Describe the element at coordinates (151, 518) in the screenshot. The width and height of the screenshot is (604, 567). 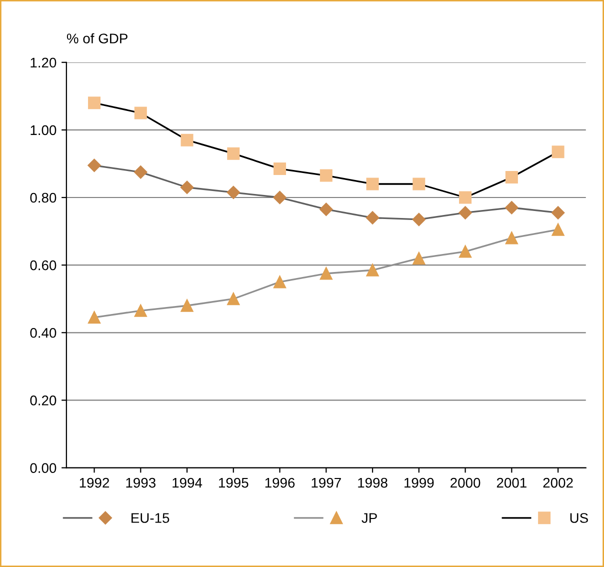
I see `legend-label: EU-15` at that location.